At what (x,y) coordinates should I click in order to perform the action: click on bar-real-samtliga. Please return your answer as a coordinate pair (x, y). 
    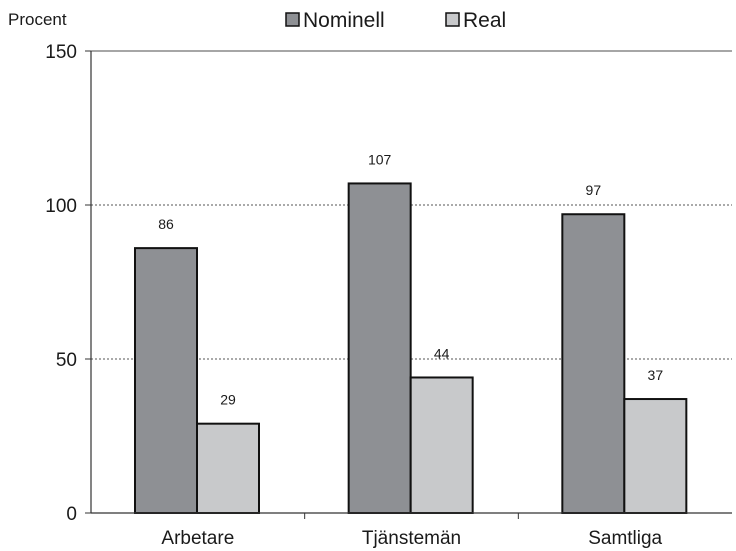
    Looking at the image, I should click on (655, 456).